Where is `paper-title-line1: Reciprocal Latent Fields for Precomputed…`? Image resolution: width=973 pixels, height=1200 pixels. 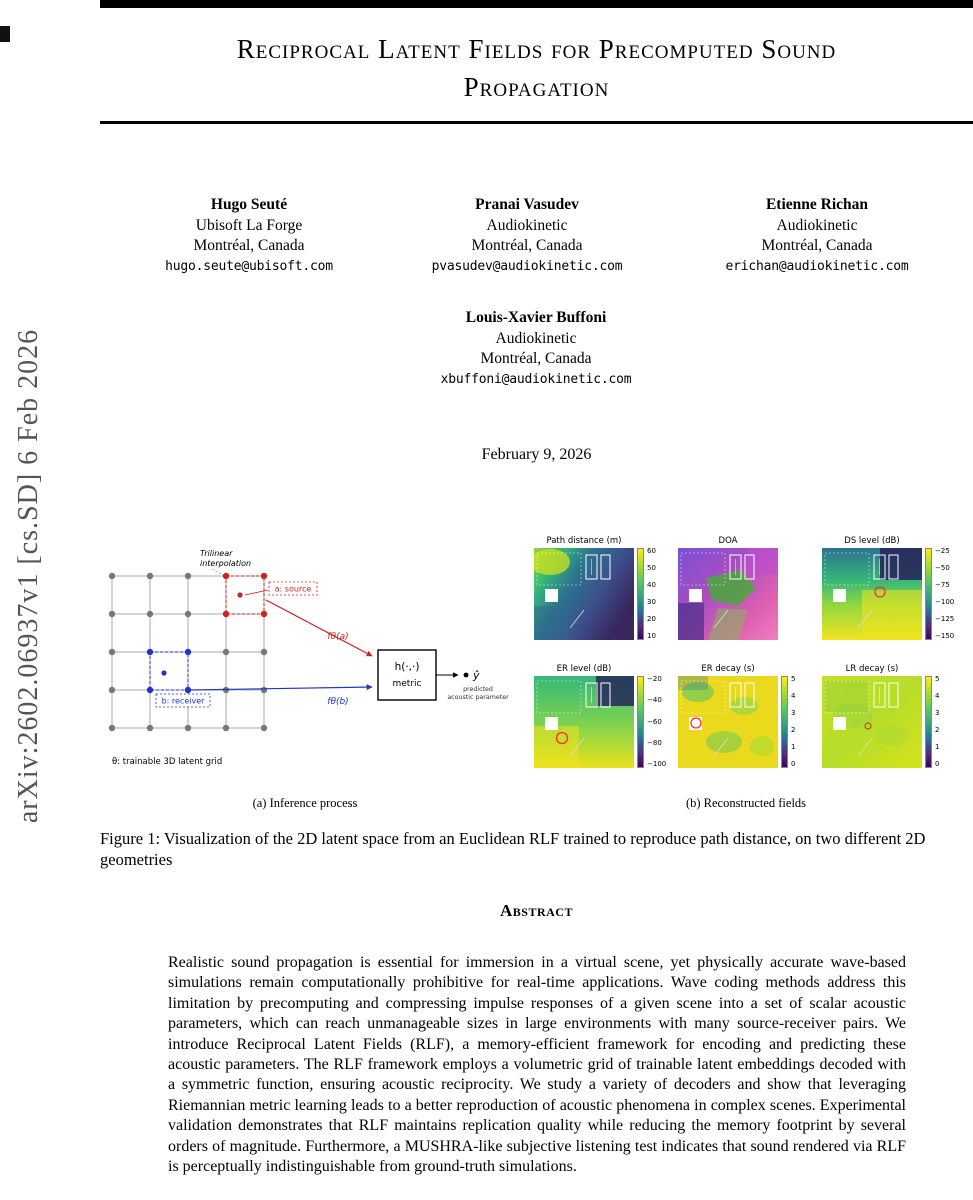 paper-title-line1: Reciprocal Latent Fields for Precomputed… is located at coordinates (536, 49).